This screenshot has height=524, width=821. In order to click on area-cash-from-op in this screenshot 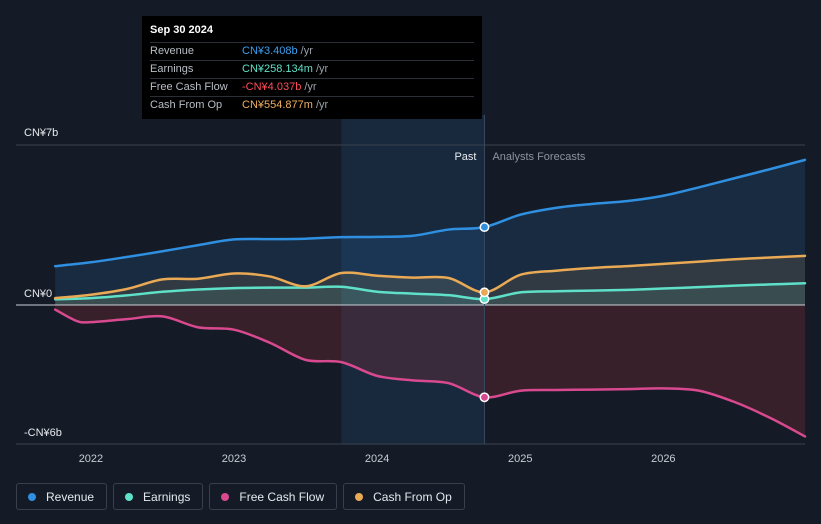, I will do `click(430, 280)`.